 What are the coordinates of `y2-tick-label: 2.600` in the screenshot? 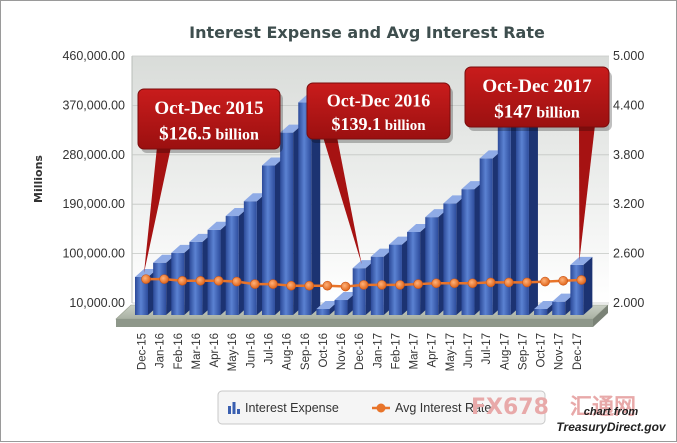 It's located at (628, 254).